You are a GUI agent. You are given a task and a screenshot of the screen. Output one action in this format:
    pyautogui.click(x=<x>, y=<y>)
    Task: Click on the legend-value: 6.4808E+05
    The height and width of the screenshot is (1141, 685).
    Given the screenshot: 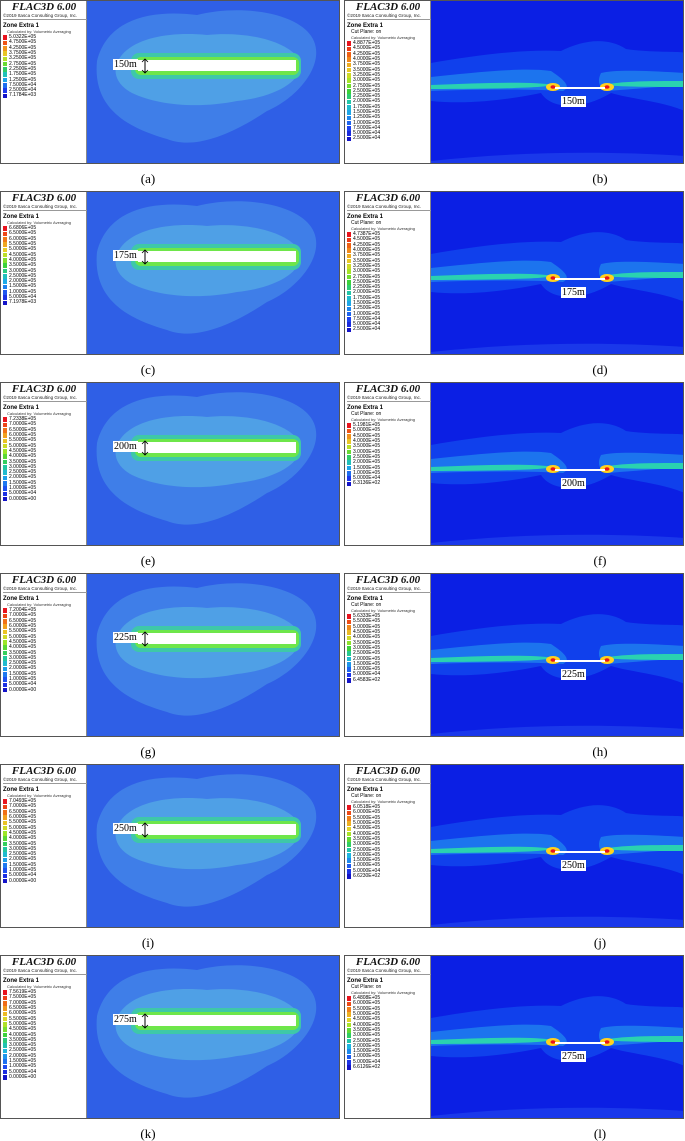 What is the action you would take?
    pyautogui.click(x=367, y=998)
    